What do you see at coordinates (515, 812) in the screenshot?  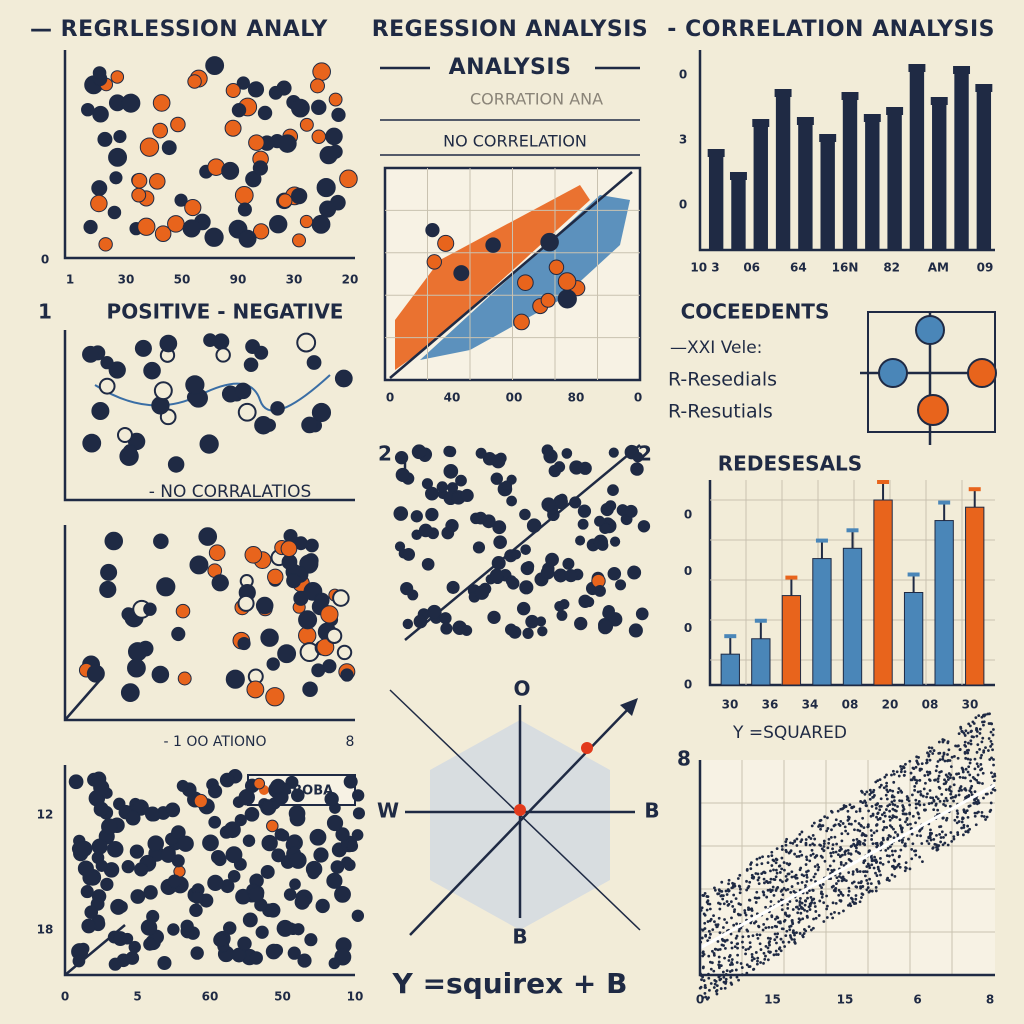 I see `axes-diagram` at bounding box center [515, 812].